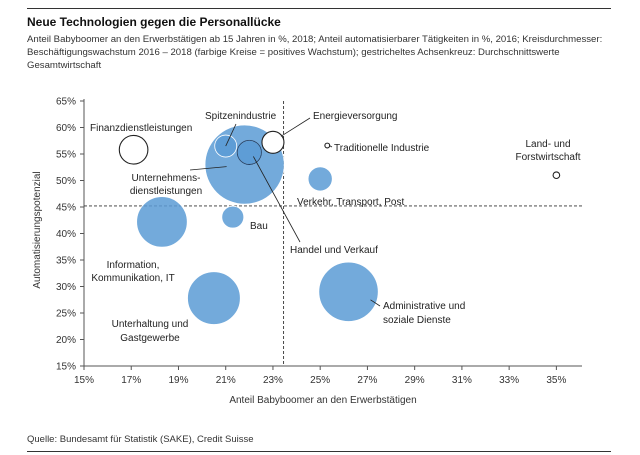  Describe the element at coordinates (37, 229) in the screenshot. I see `y-axis-title: Automatisierungspotenzial` at that location.